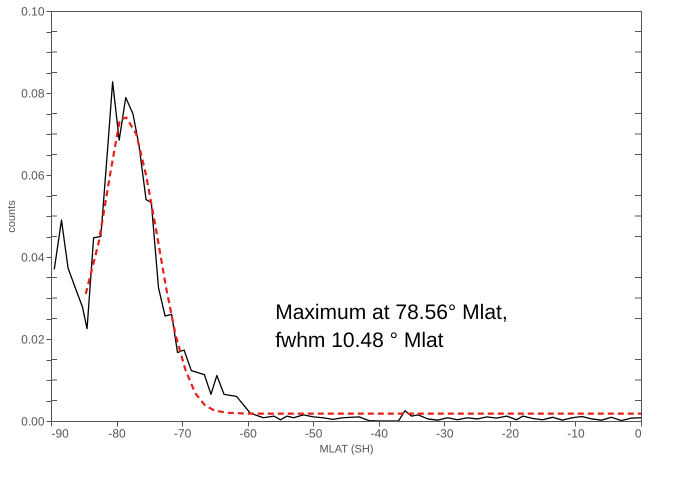  I want to click on x-tick-label: -80, so click(117, 433).